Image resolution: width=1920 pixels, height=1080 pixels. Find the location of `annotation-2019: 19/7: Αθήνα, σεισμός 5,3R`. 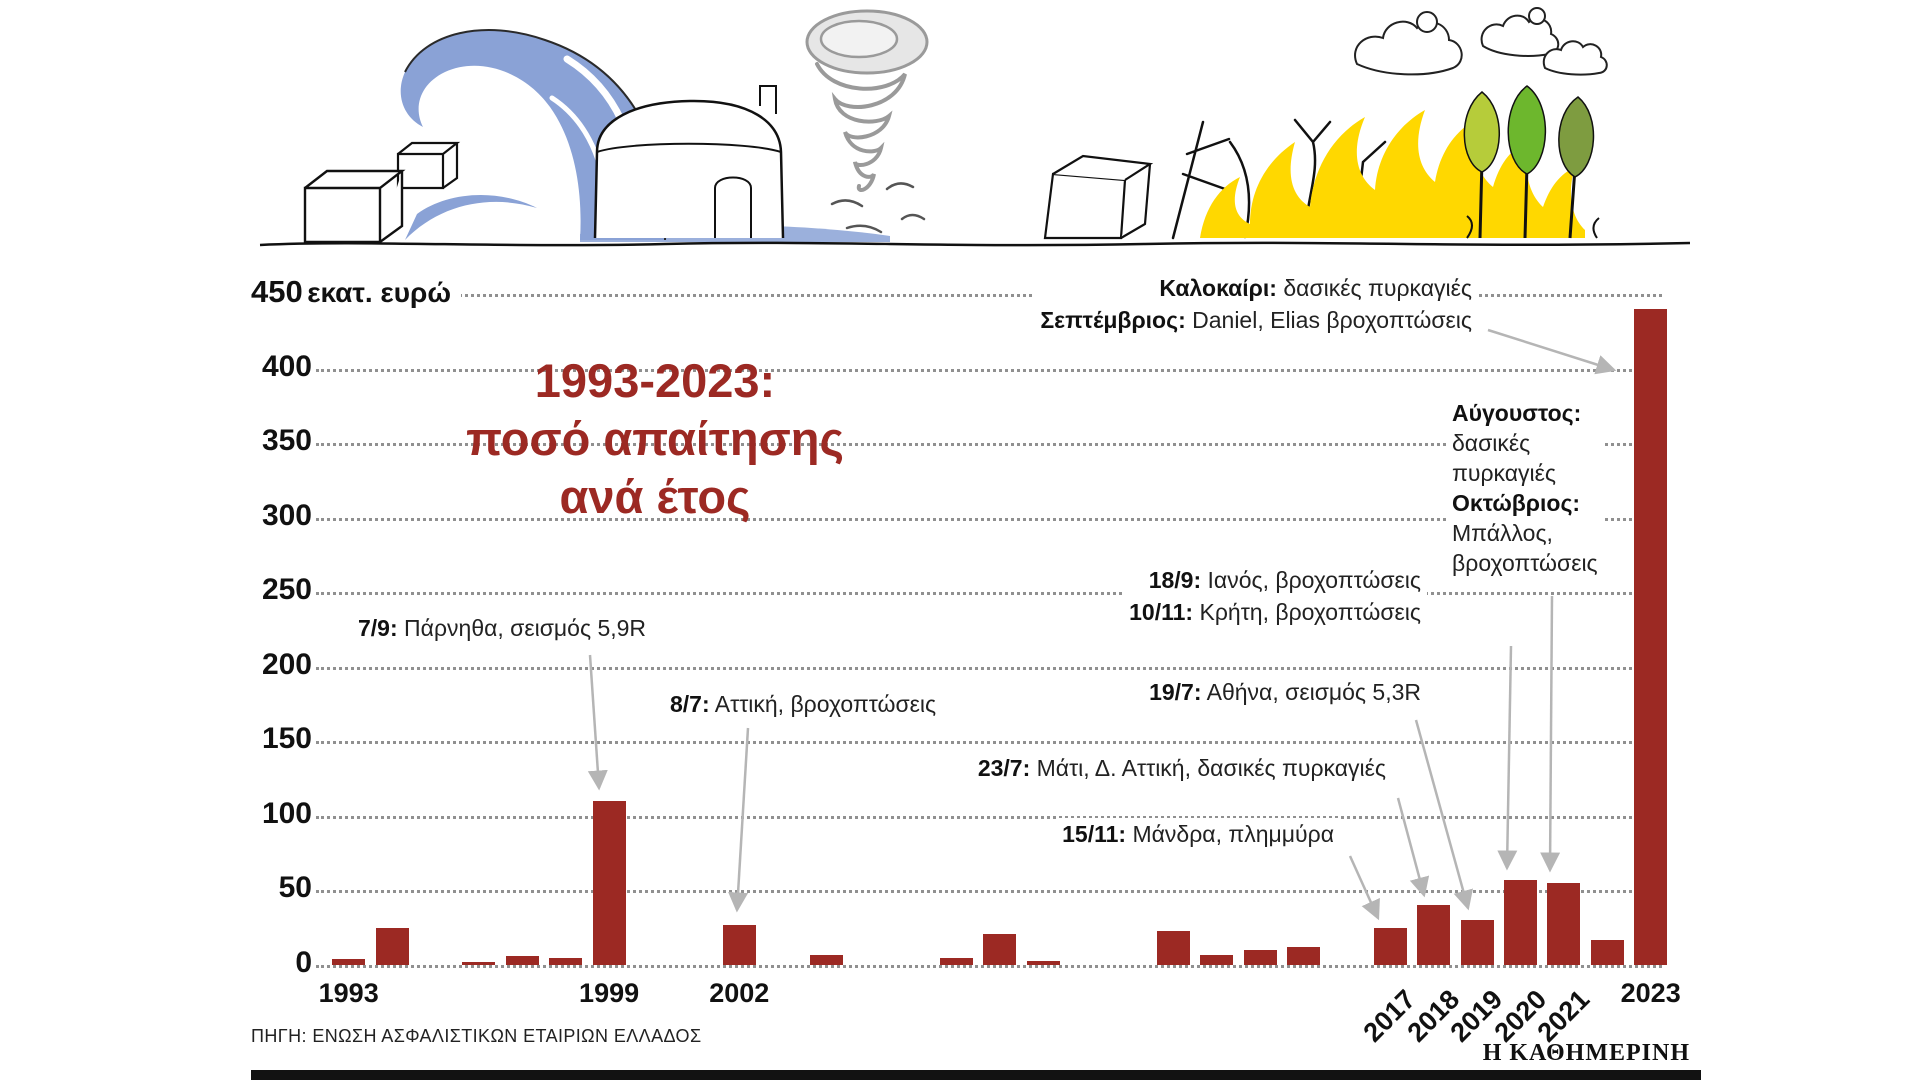

annotation-2019: 19/7: Αθήνα, σεισμός 5,3R is located at coordinates (1285, 692).